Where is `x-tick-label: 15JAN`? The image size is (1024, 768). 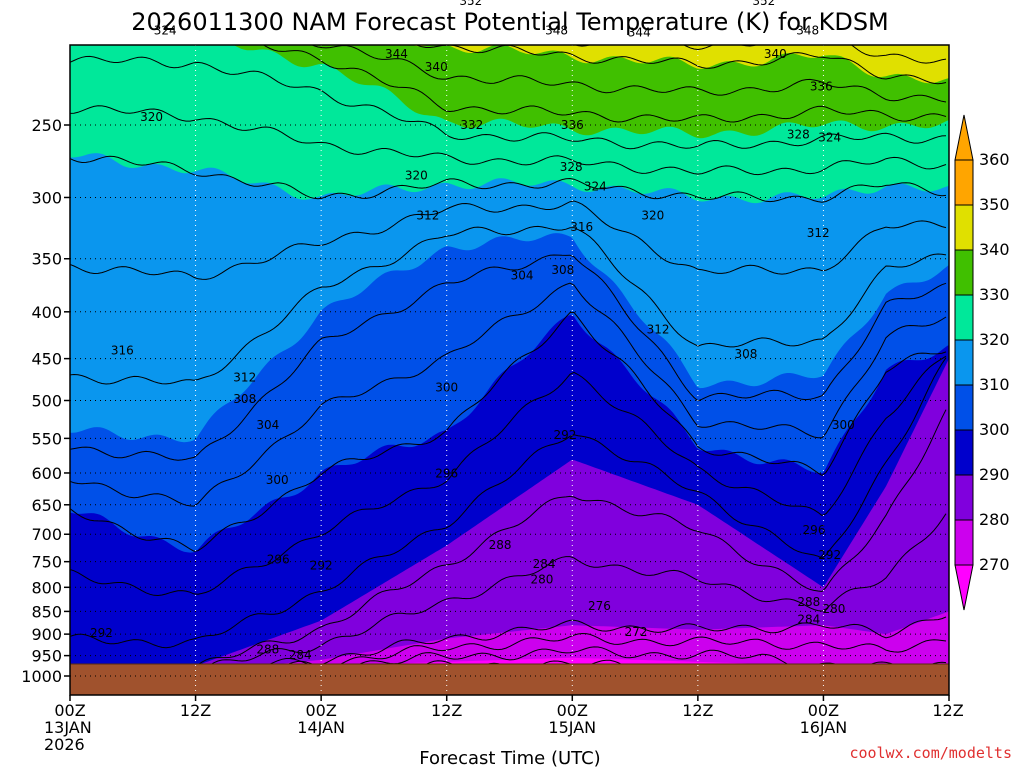 x-tick-label: 15JAN is located at coordinates (572, 727).